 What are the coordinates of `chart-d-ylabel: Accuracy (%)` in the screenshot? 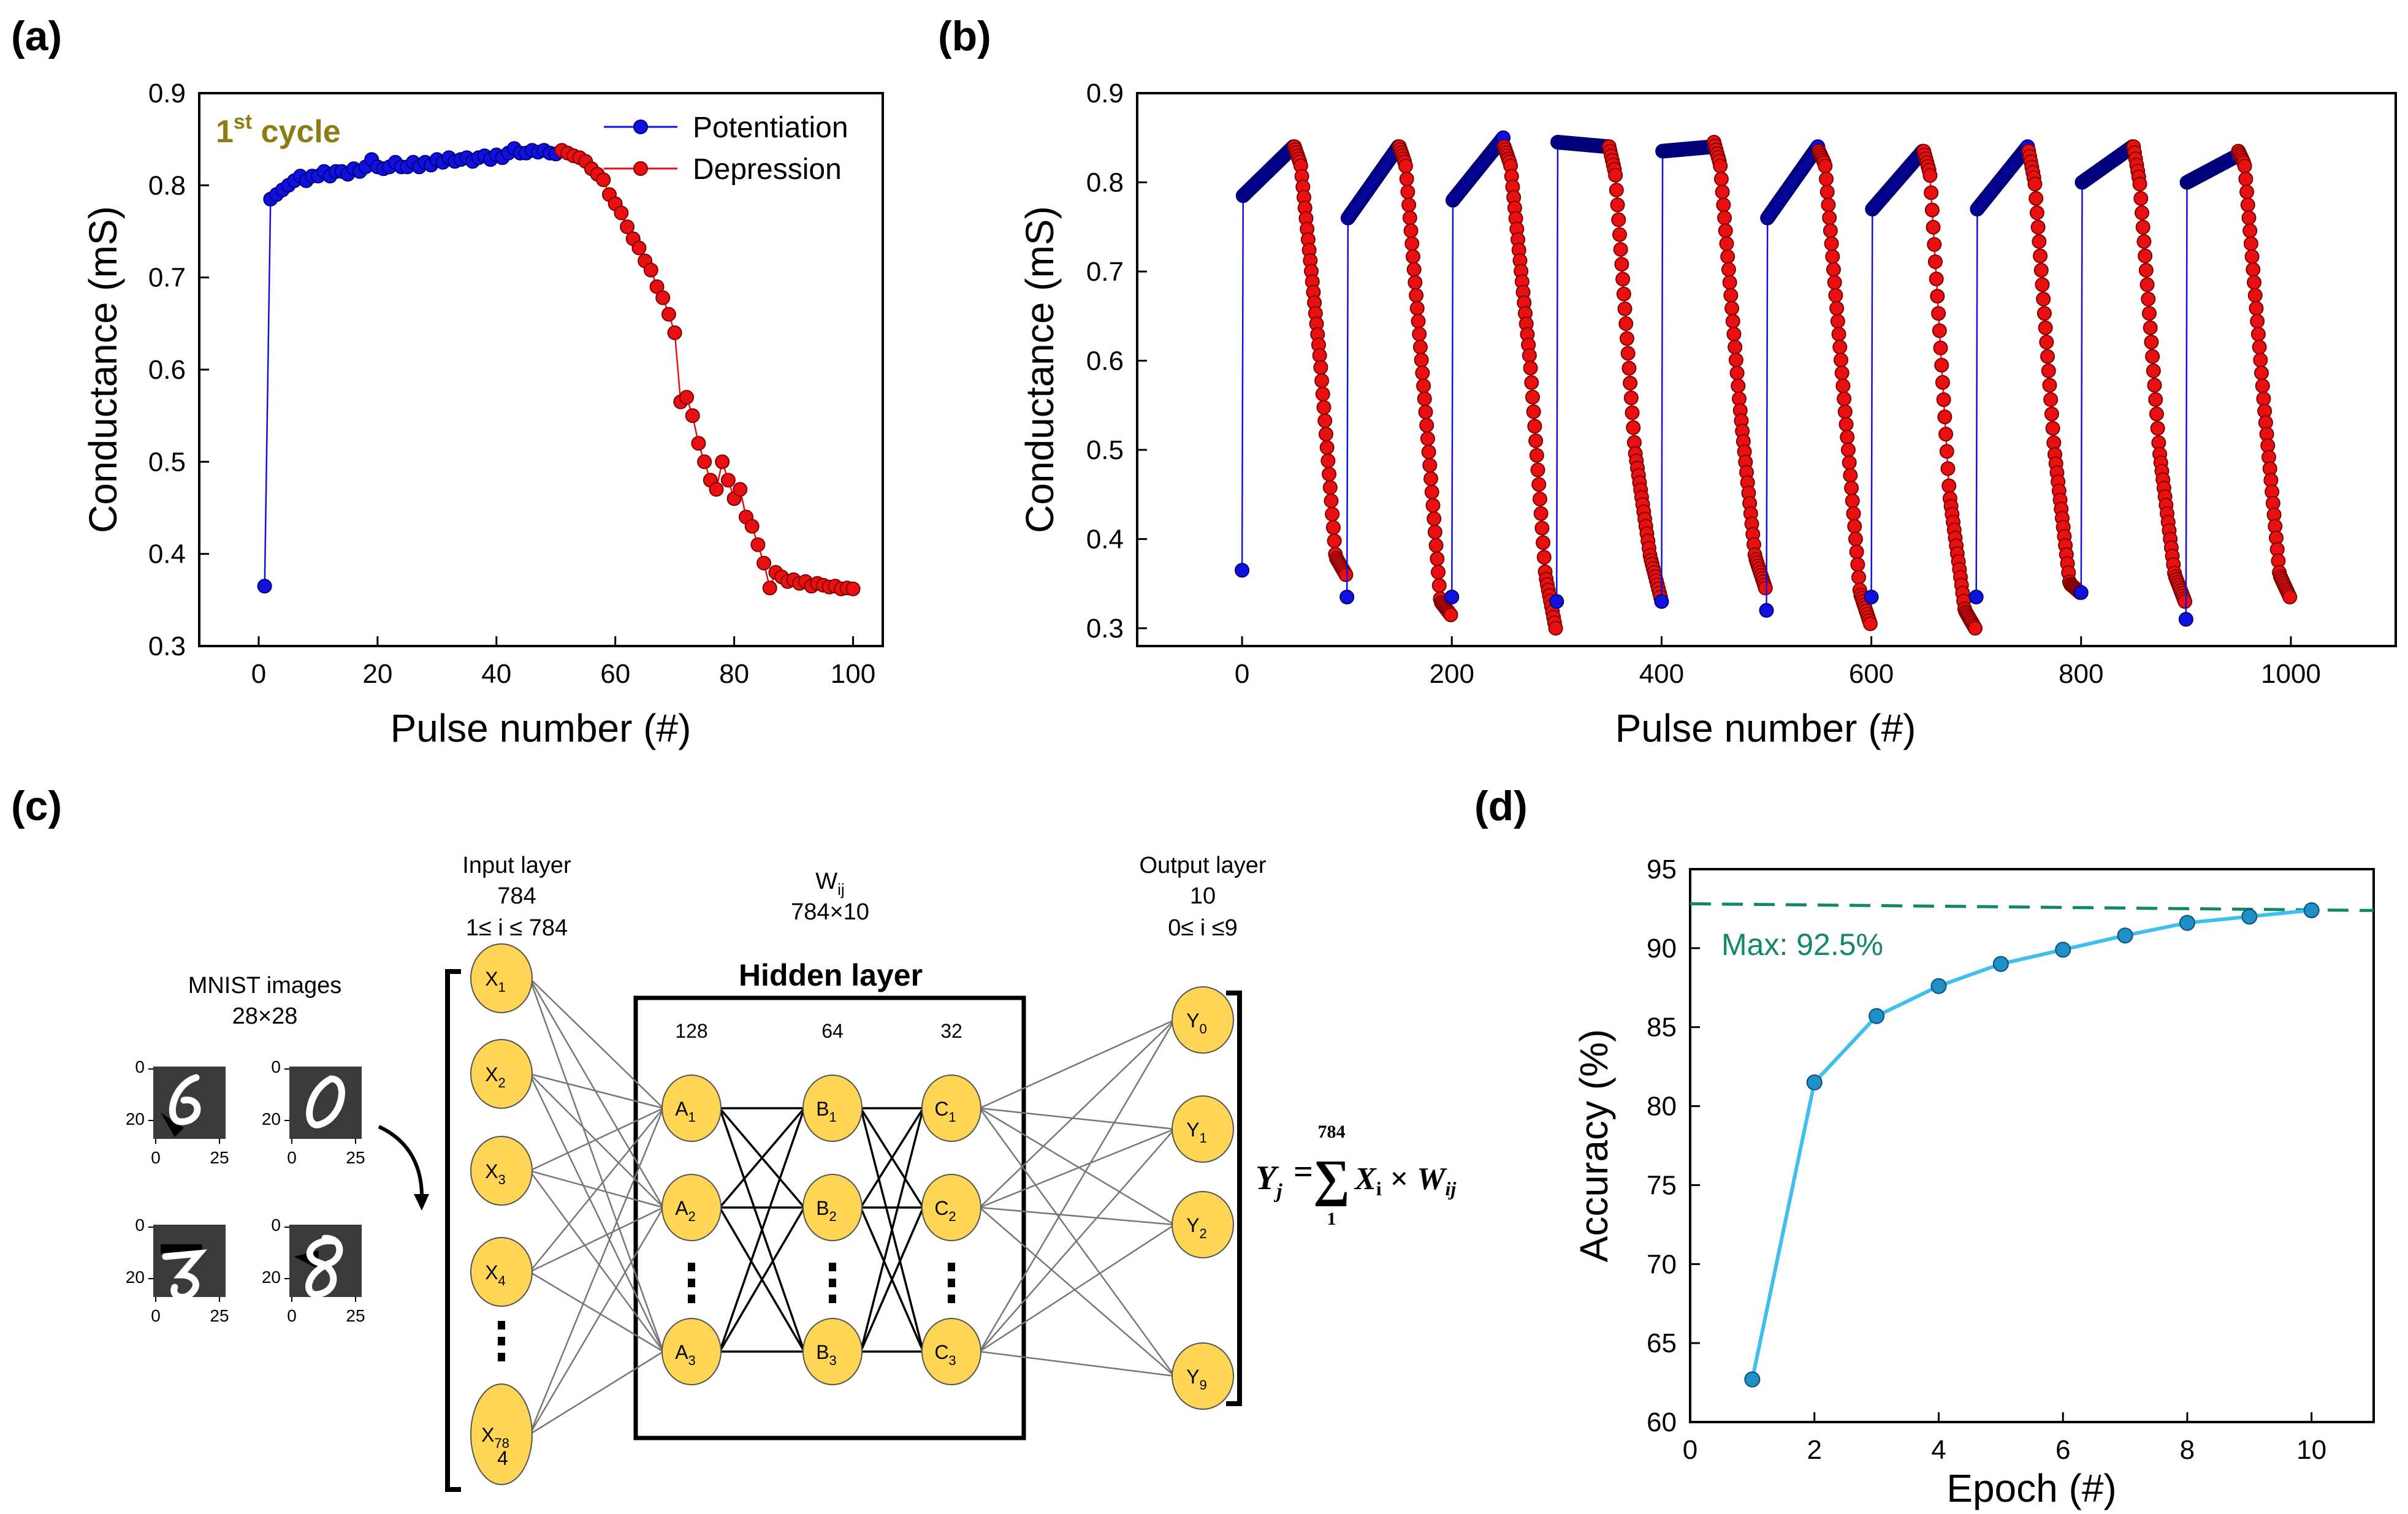 It's located at (1594, 1146).